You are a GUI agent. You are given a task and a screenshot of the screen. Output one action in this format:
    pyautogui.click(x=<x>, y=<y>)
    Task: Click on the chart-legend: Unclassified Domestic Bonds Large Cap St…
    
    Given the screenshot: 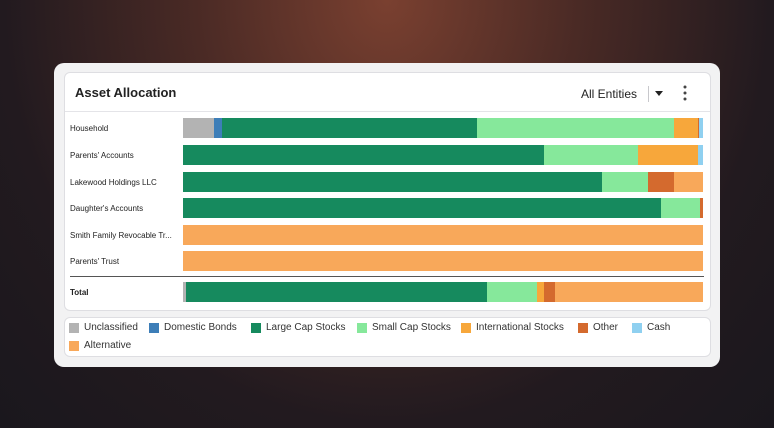 What is the action you would take?
    pyautogui.click(x=387, y=337)
    